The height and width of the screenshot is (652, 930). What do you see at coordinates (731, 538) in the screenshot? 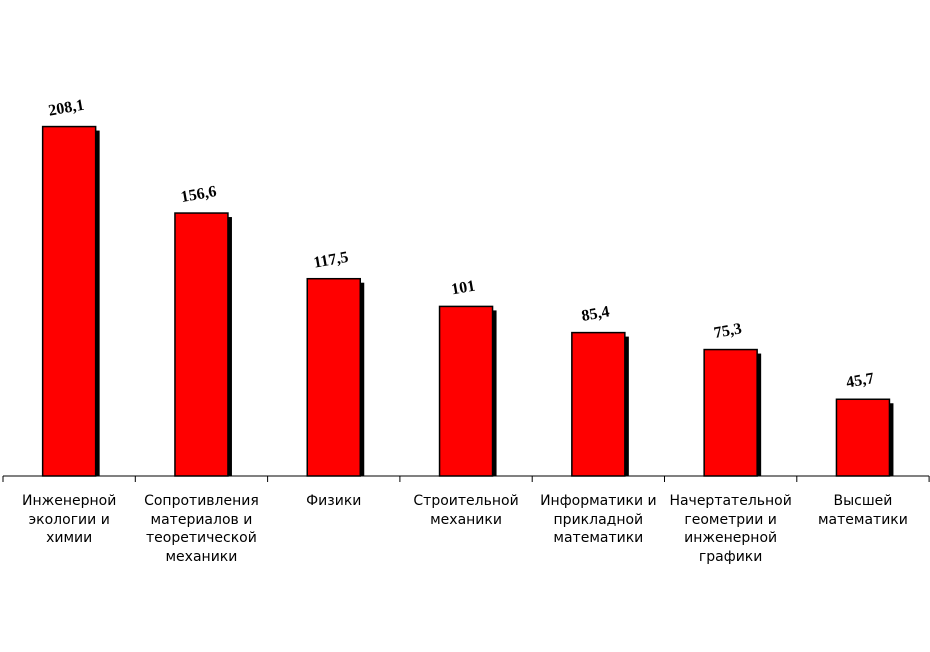
I see `category-label-line: инженерной` at bounding box center [731, 538].